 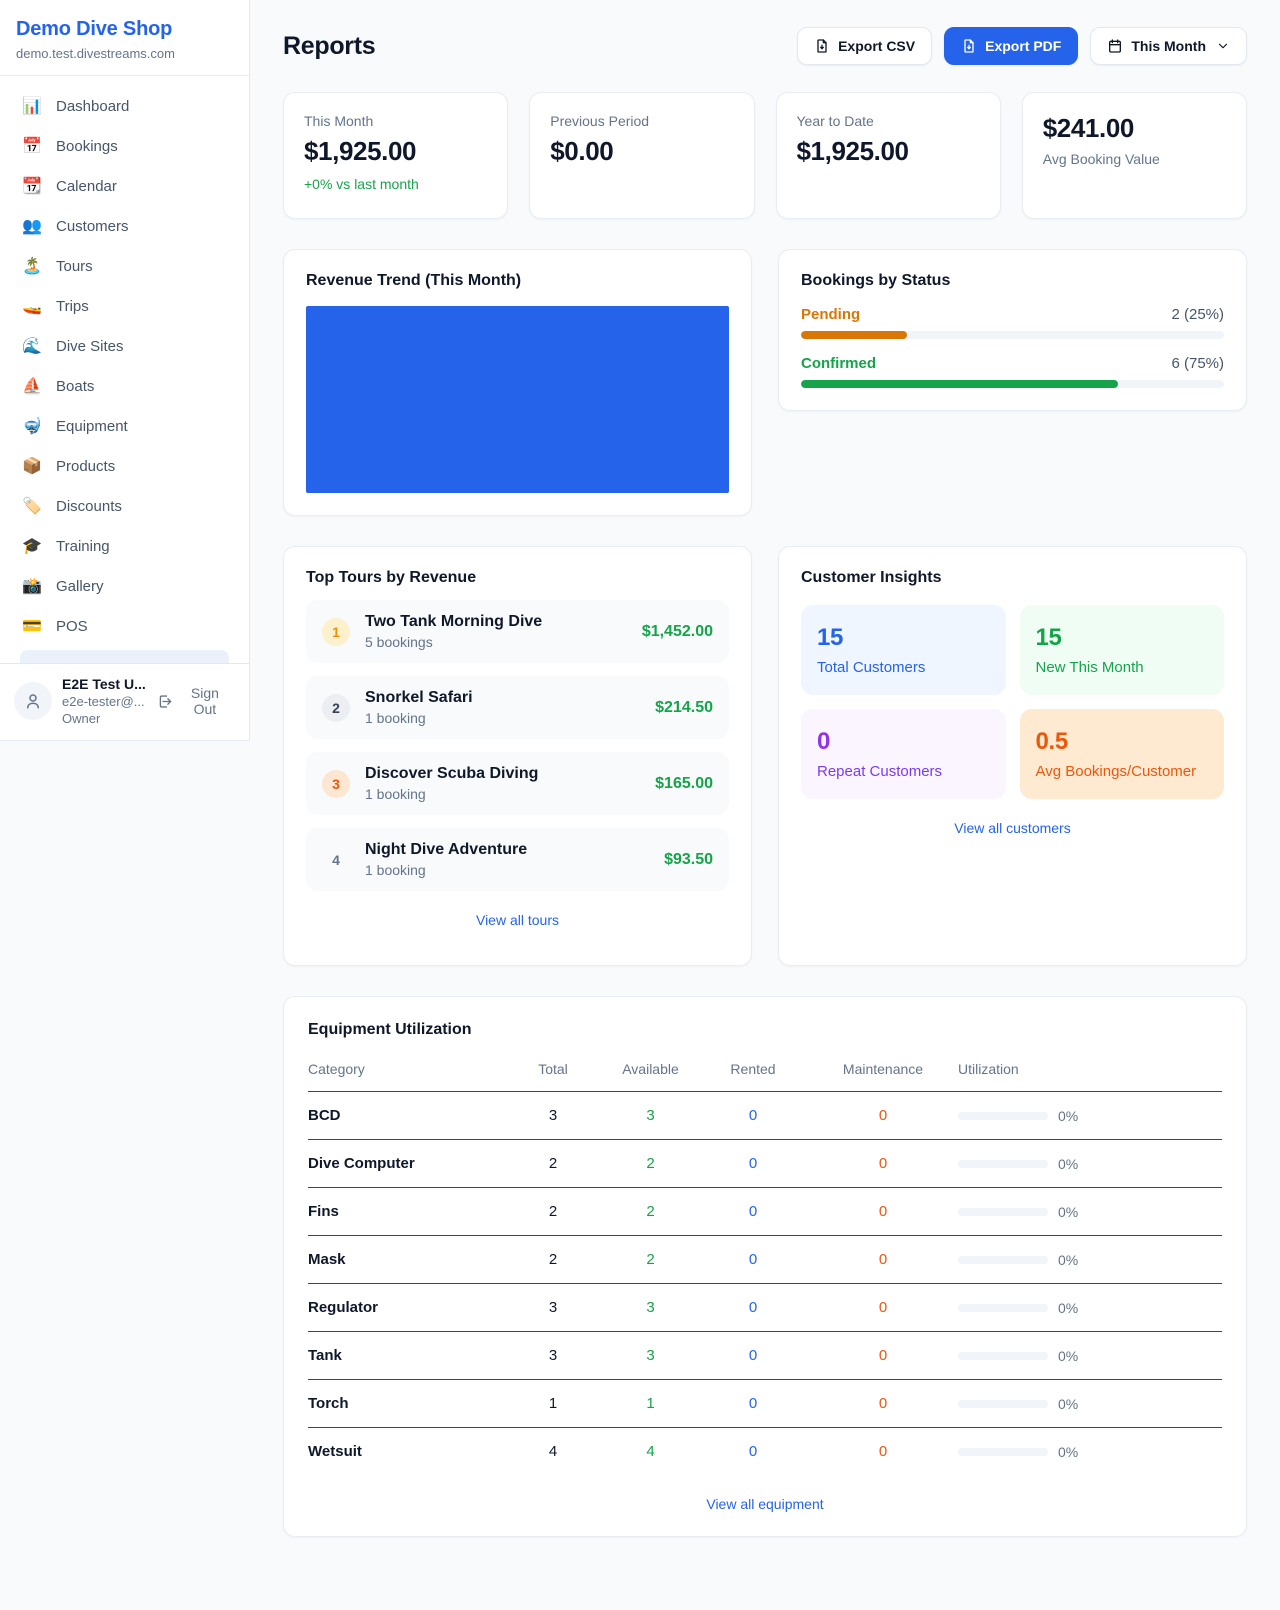 What do you see at coordinates (1052, 741) in the screenshot?
I see `tile-value: 0.5` at bounding box center [1052, 741].